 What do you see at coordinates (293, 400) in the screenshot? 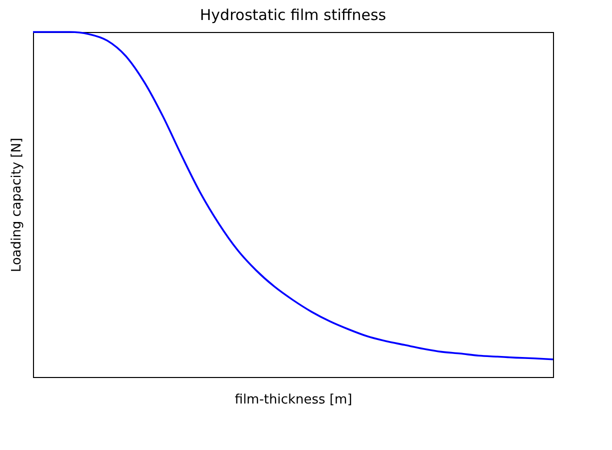
I see `x-axis-title: film-thickness [m]` at bounding box center [293, 400].